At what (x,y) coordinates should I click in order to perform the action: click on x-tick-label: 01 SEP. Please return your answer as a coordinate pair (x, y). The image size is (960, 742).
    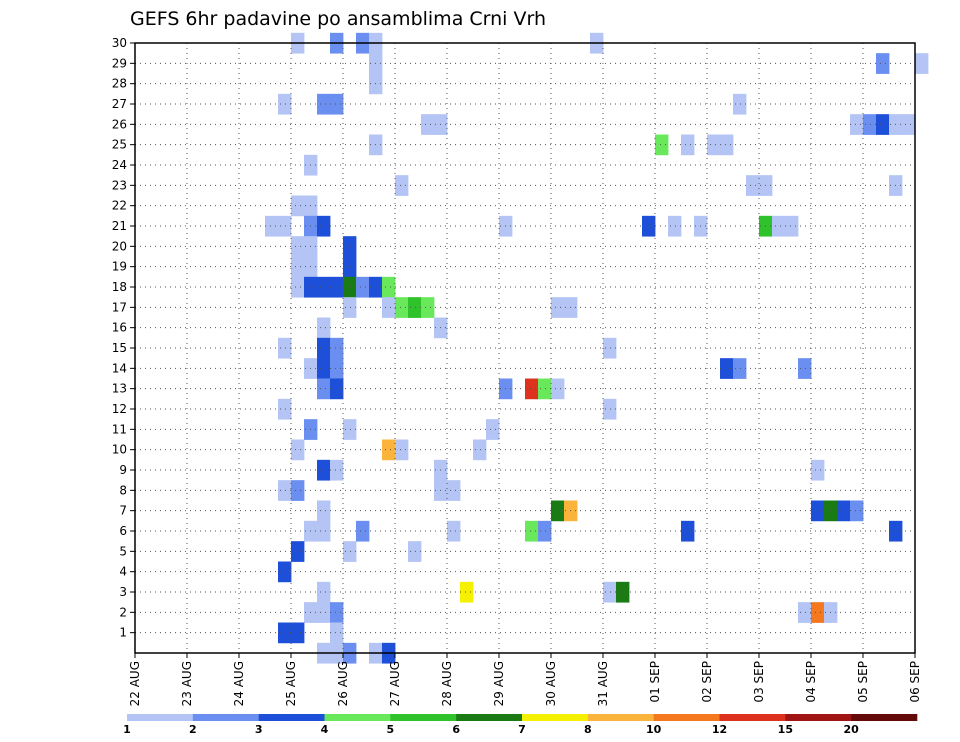
    Looking at the image, I should click on (655, 682).